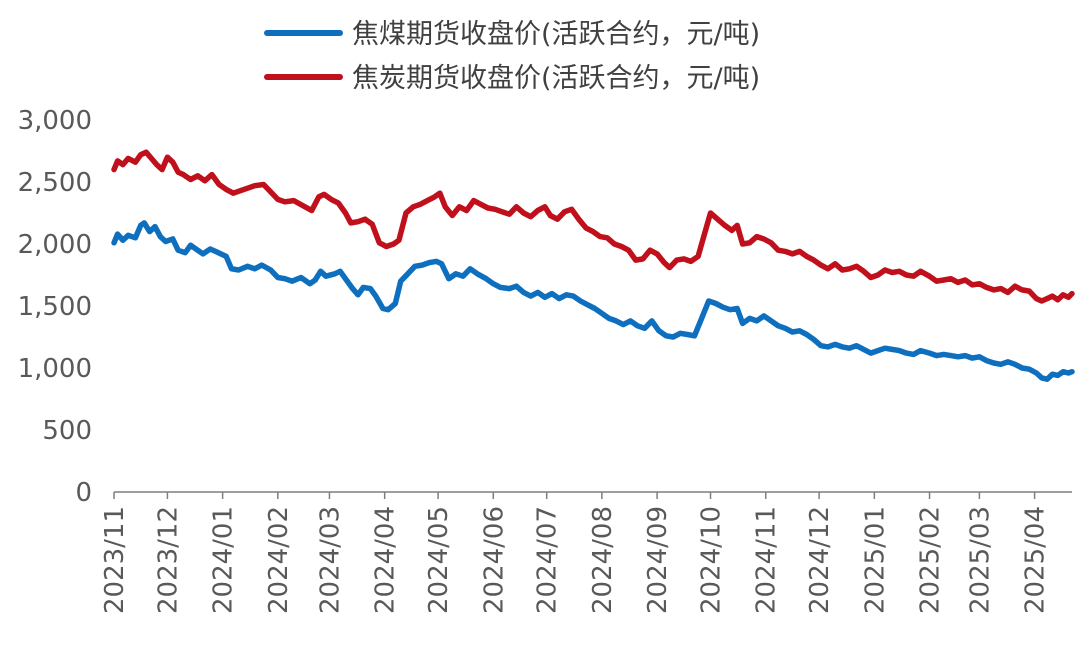 This screenshot has height=652, width=1080. Describe the element at coordinates (556, 34) in the screenshot. I see `legend-label-coking-coal: 焦煤期货收盘价(活跃合约，元/吨)` at that location.